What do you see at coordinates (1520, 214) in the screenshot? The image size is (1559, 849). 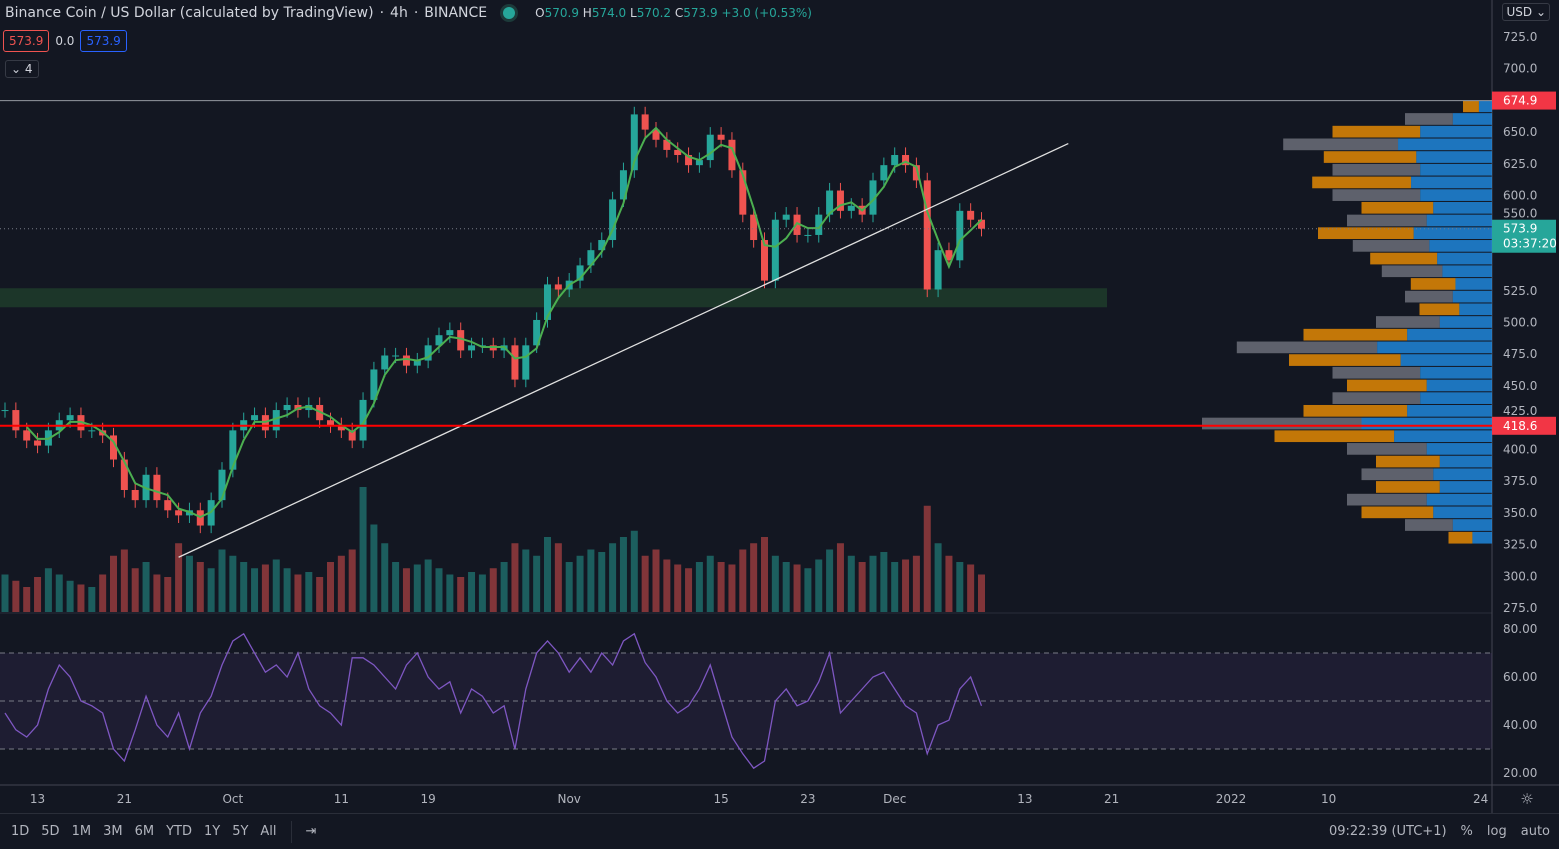 I see `price-tick-label: 550.0` at bounding box center [1520, 214].